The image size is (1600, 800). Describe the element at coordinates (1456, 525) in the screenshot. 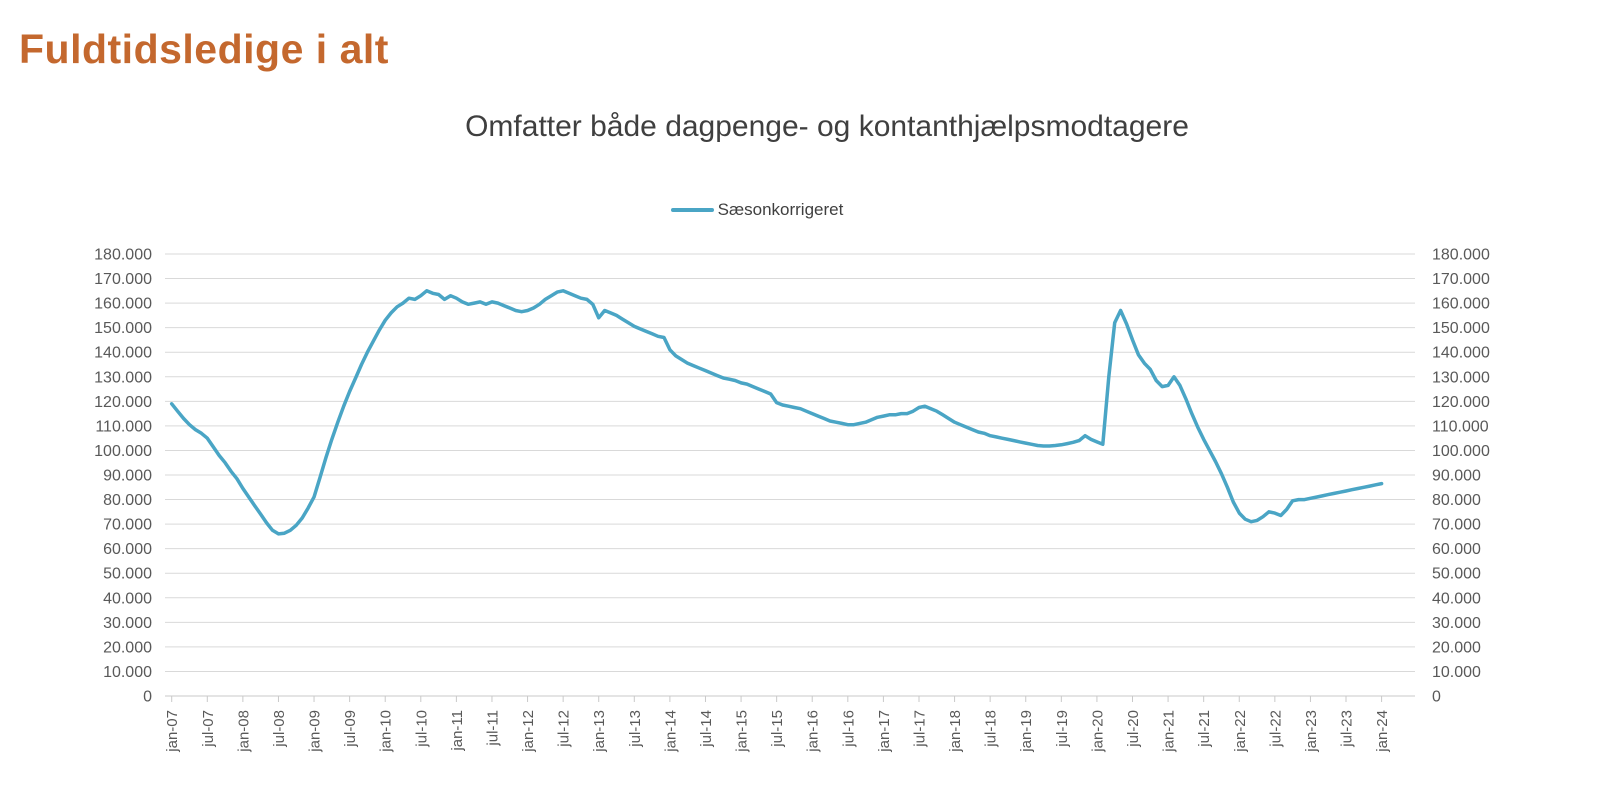

I see `y-axis-label-right: 70.000` at that location.